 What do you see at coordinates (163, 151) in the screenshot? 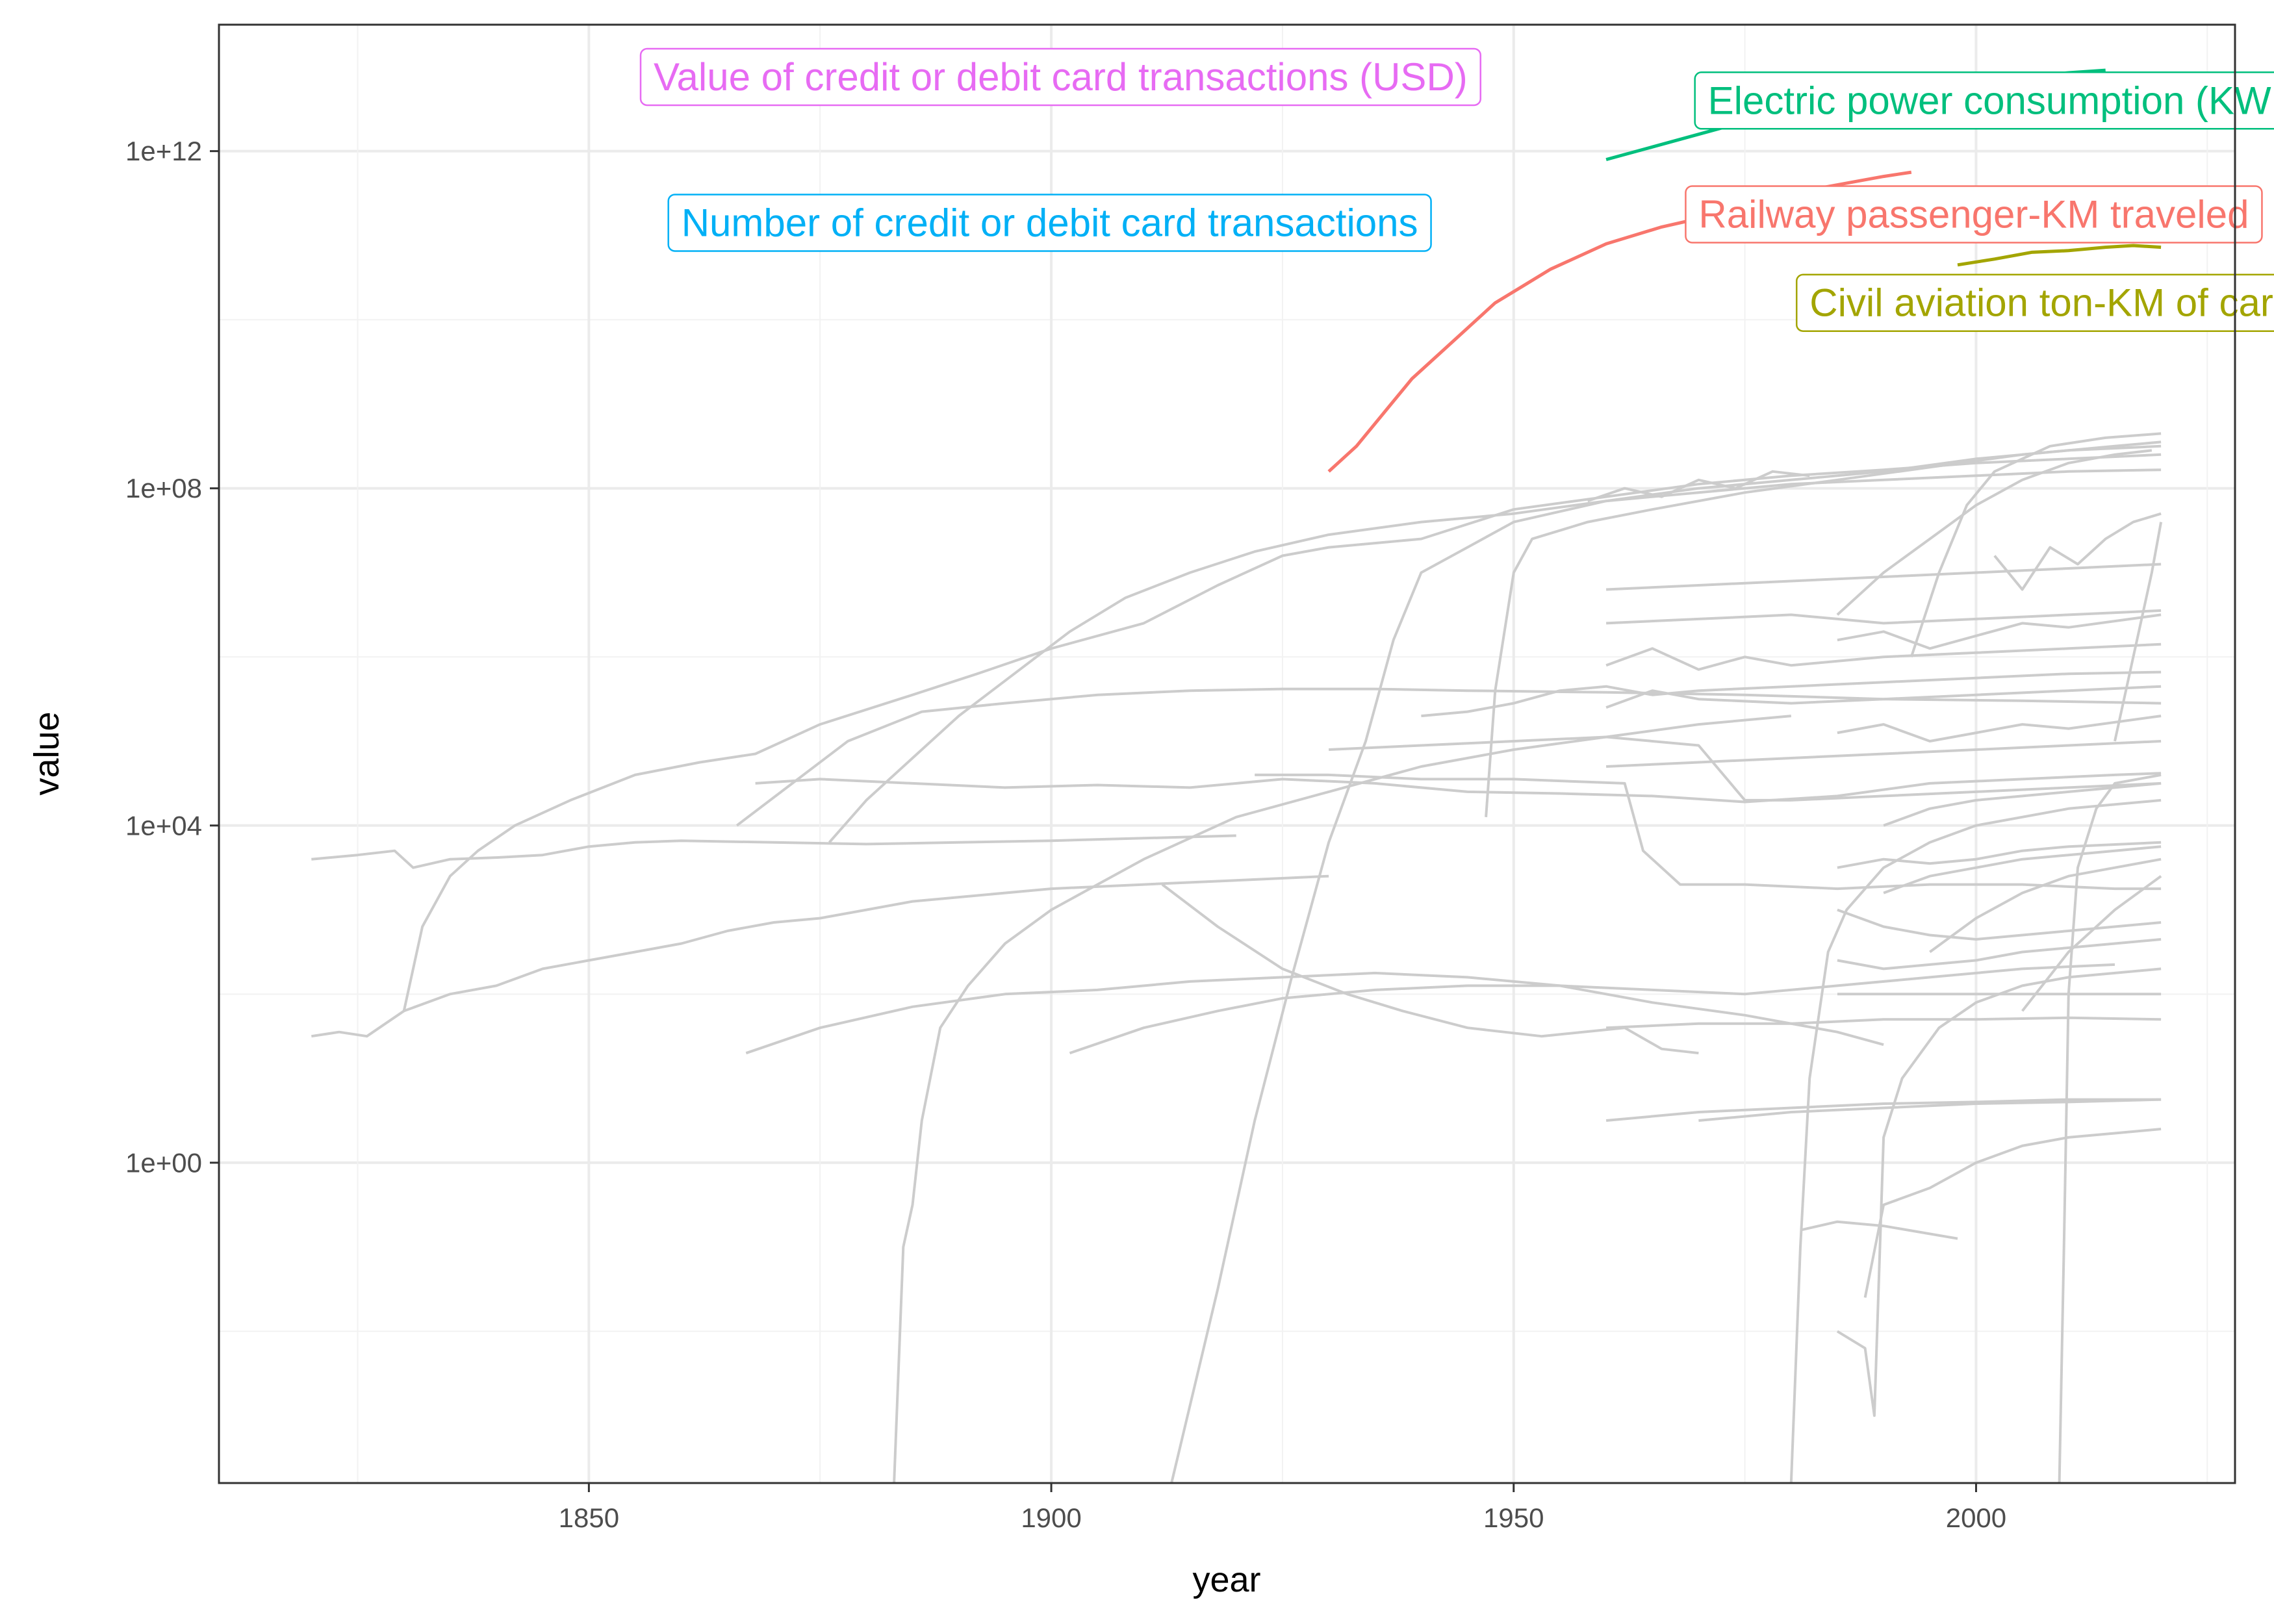
I see `y-tick-label: 1e+12` at bounding box center [163, 151].